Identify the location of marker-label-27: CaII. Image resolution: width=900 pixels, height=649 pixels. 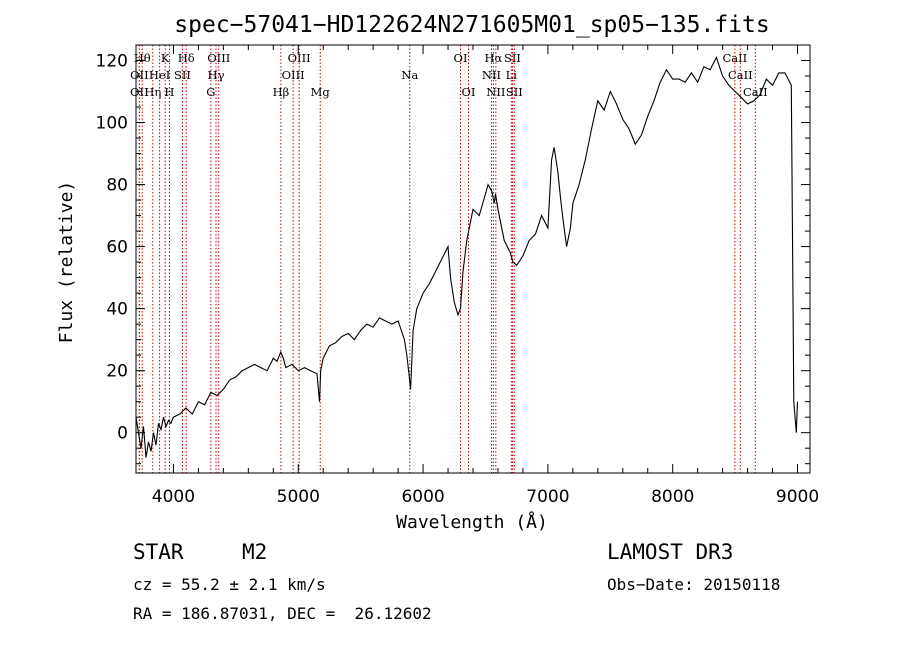
(755, 92).